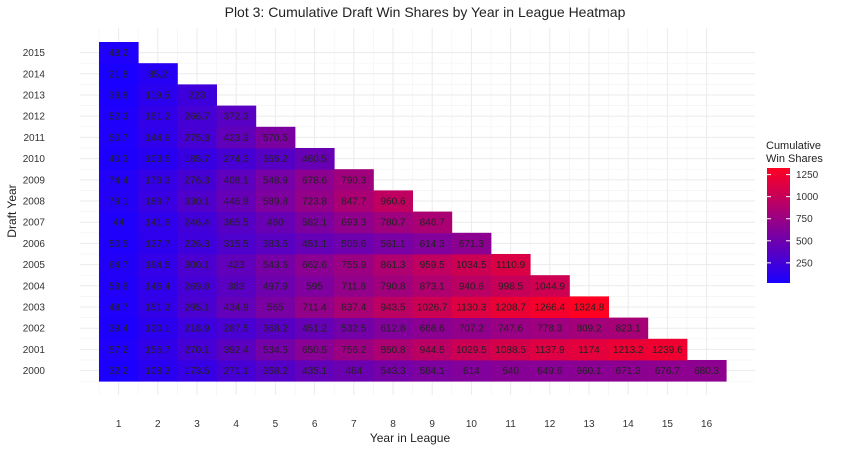 This screenshot has height=450, width=850. Describe the element at coordinates (589, 308) in the screenshot. I see `cell-value-label: 1324.8` at that location.